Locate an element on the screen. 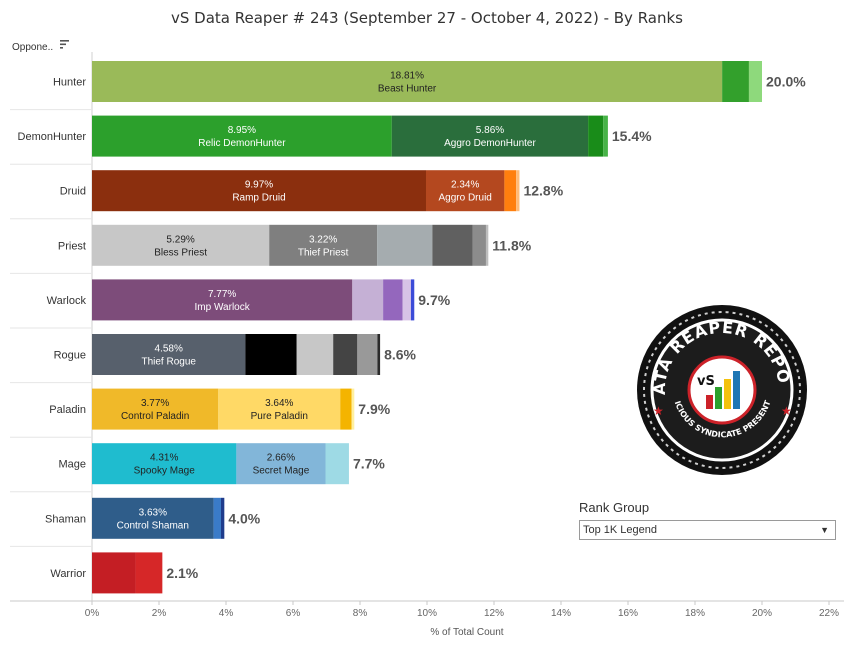 The image size is (854, 646). segment-name-label: Spooky Mage is located at coordinates (165, 471).